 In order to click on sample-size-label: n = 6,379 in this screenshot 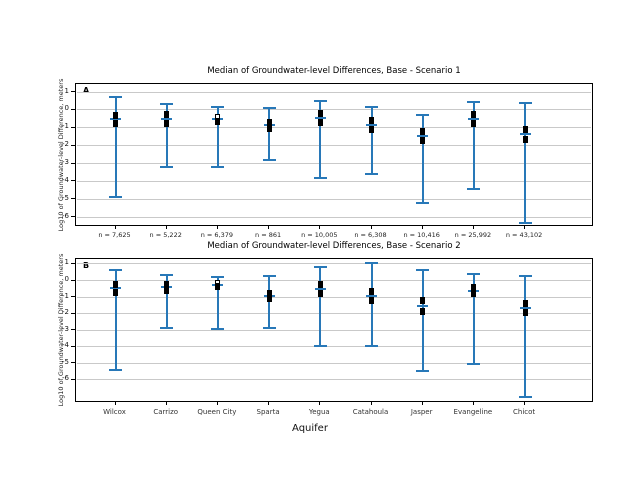, I will do `click(217, 235)`.